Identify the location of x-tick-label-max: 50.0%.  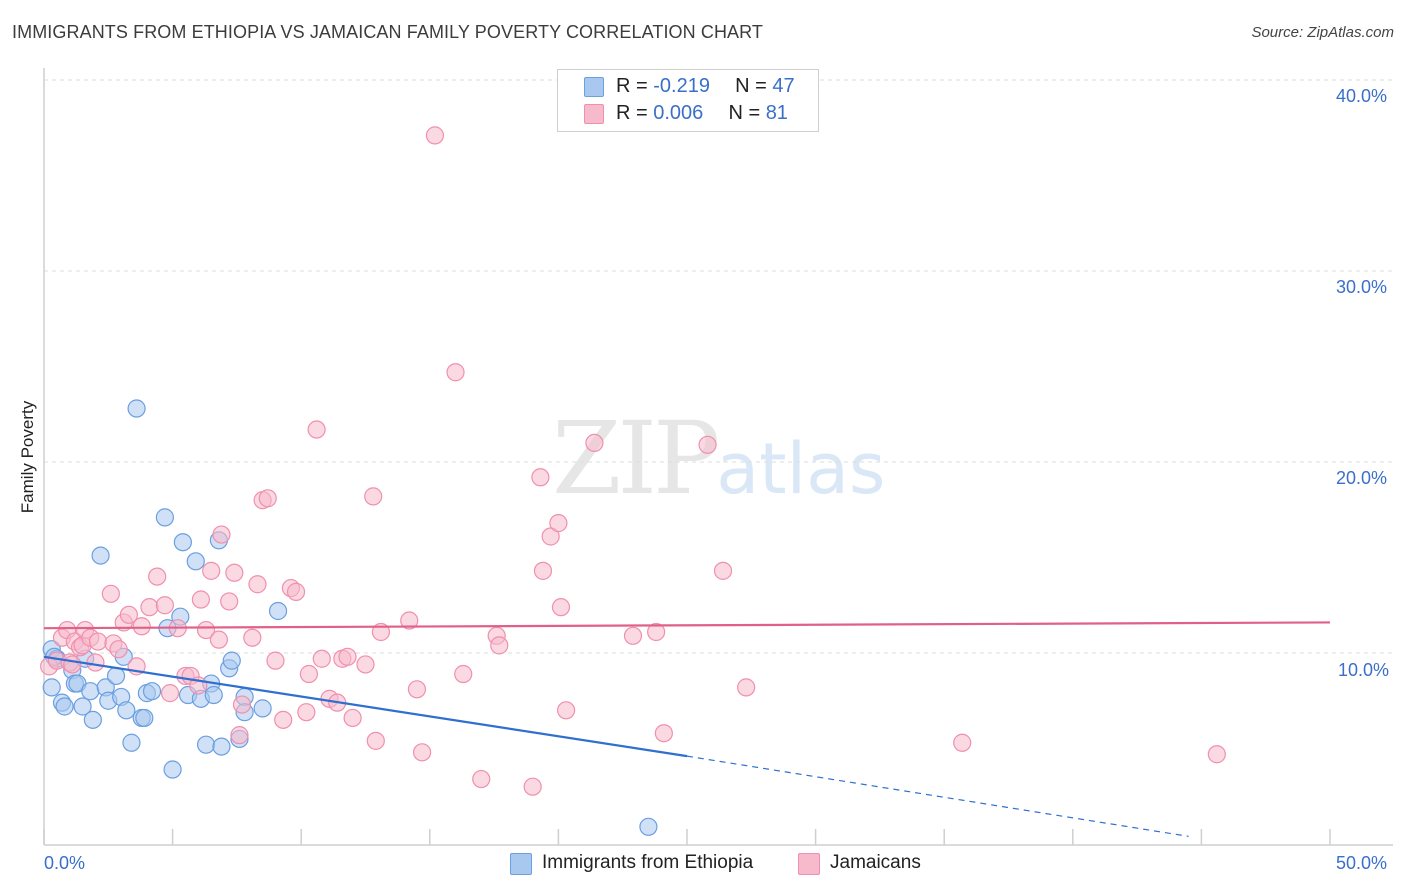
(1362, 863).